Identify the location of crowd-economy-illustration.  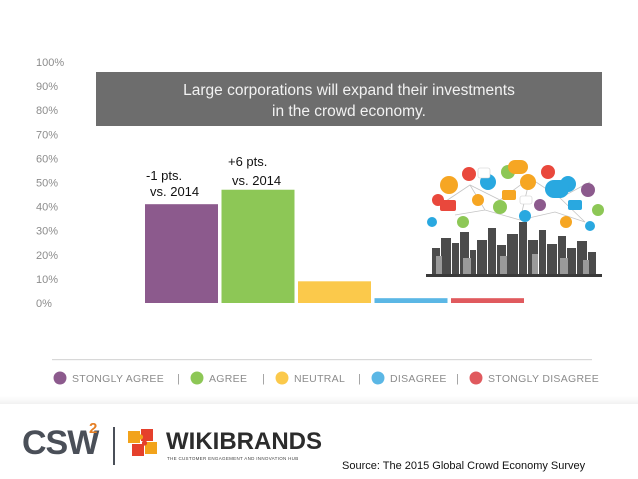
(510, 220).